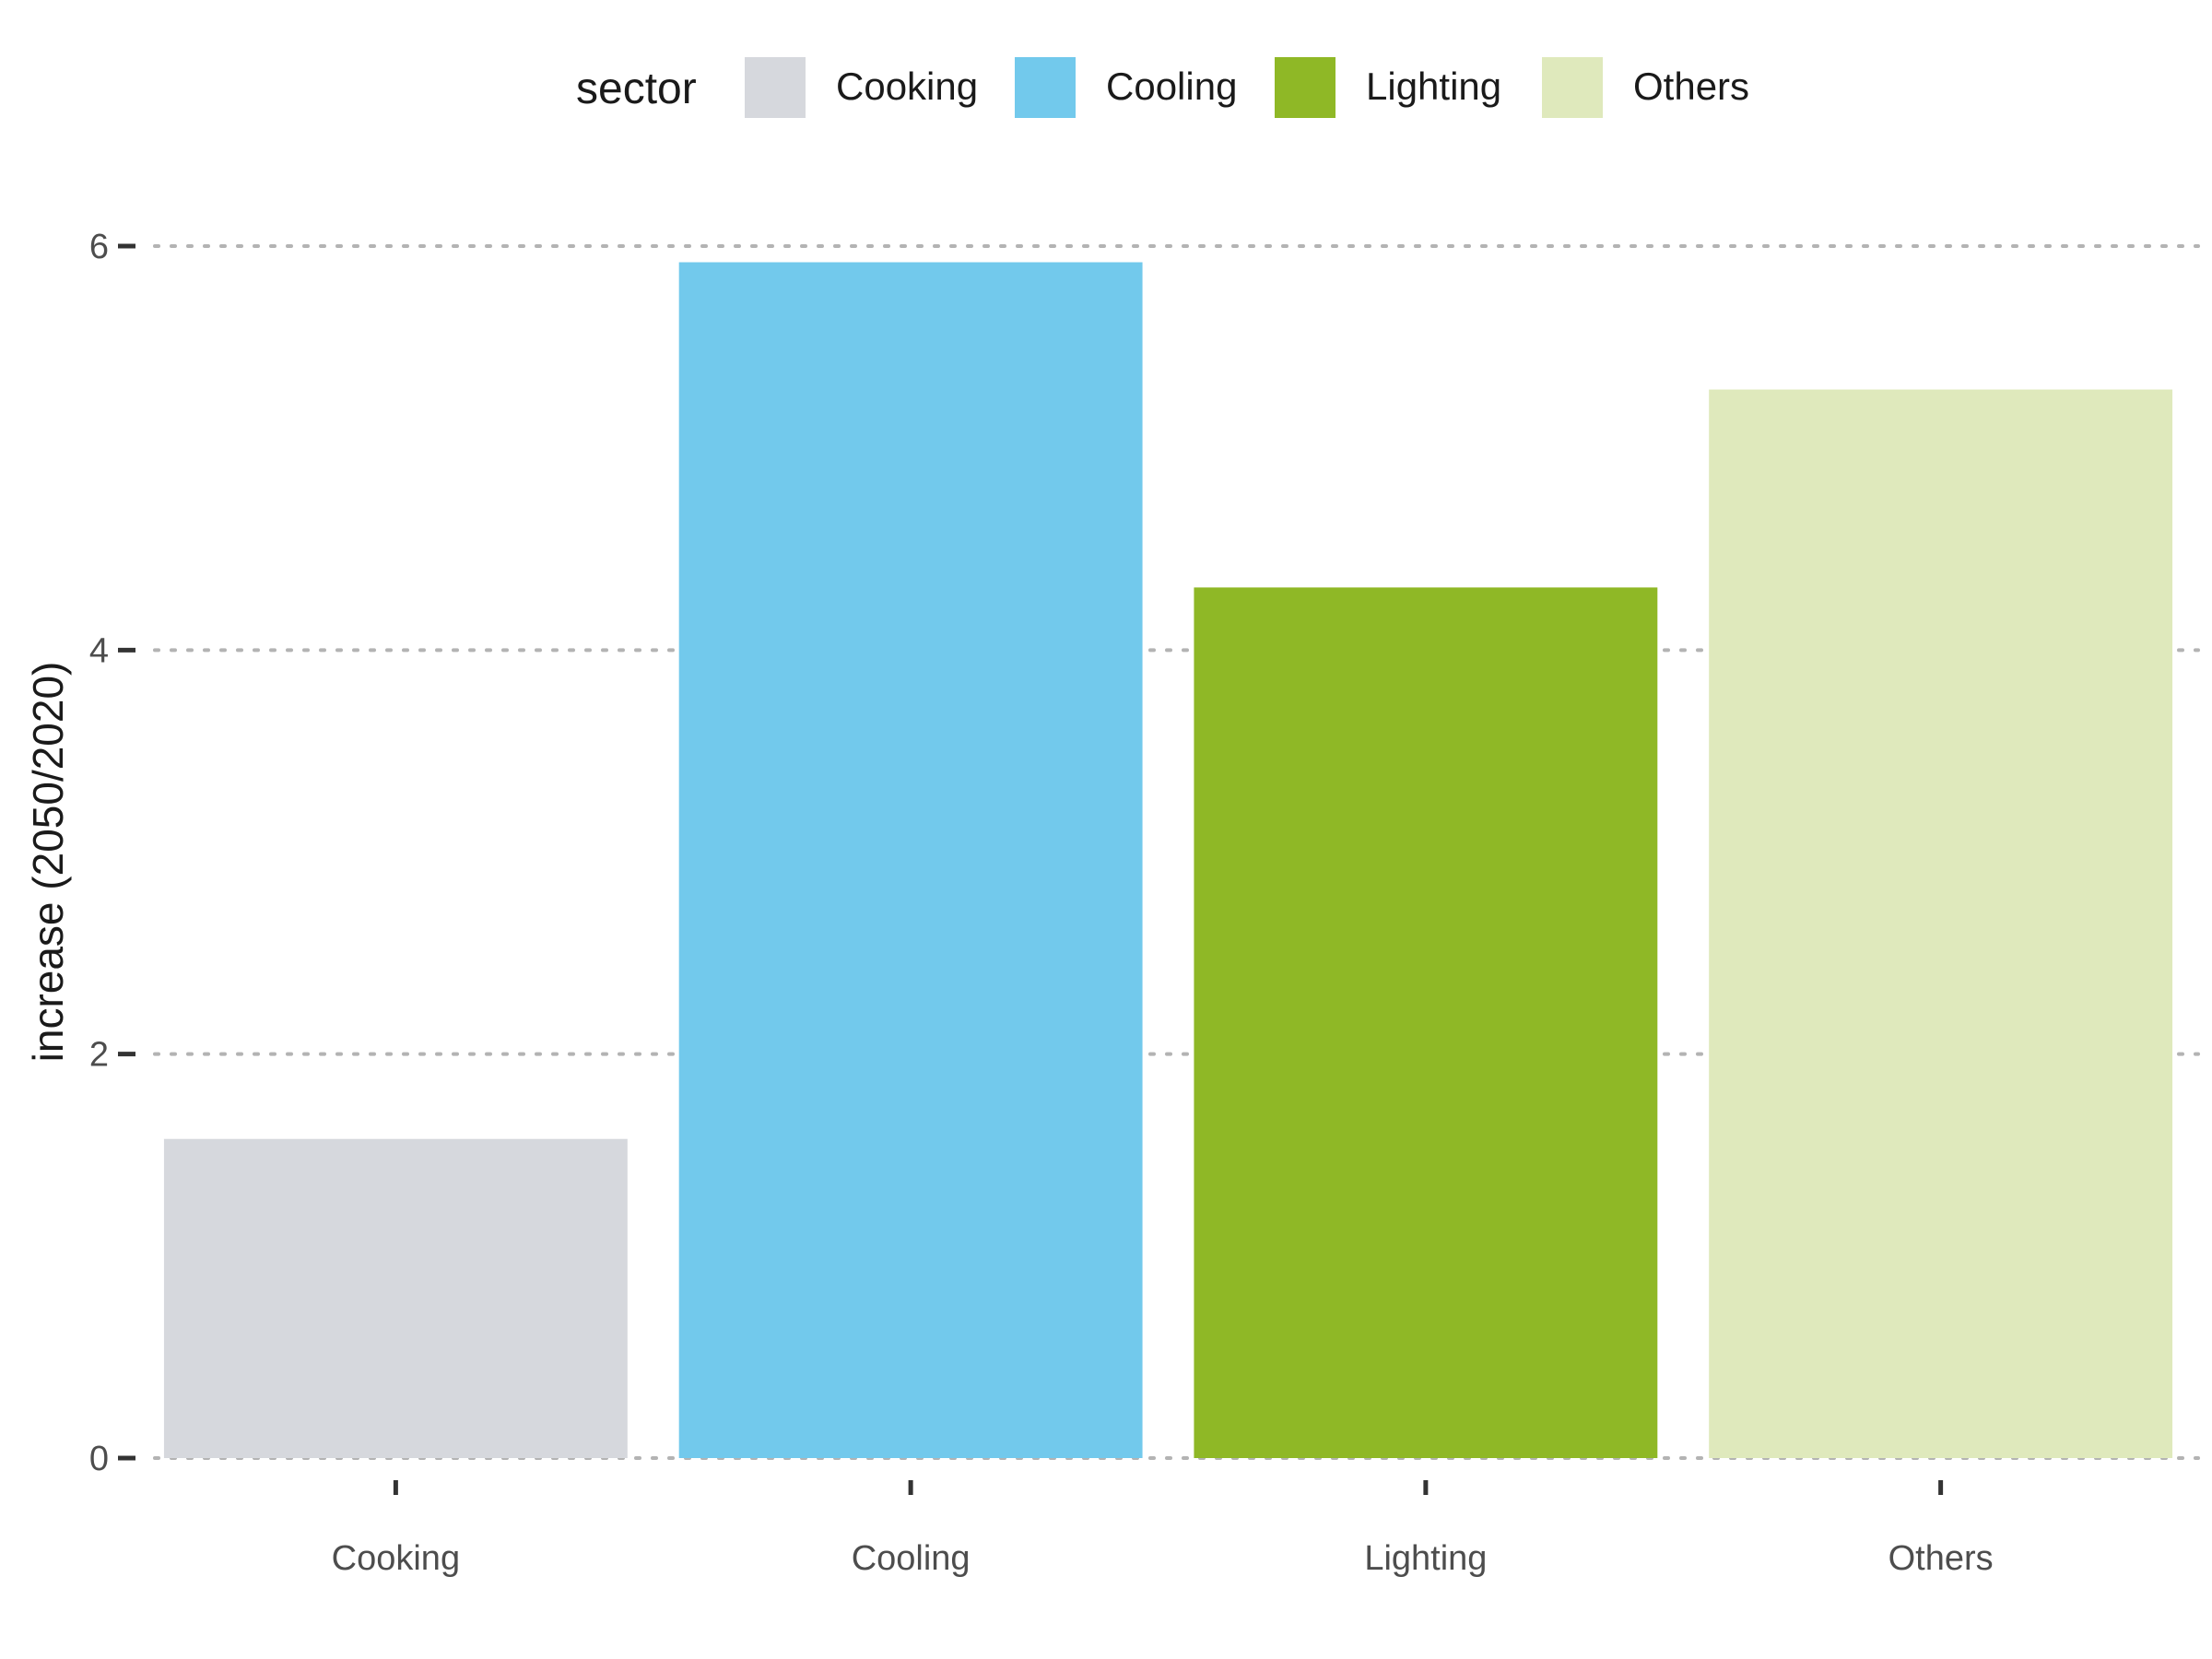 The width and height of the screenshot is (2212, 1659). Describe the element at coordinates (99, 247) in the screenshot. I see `y-tick-label-6: 6` at that location.